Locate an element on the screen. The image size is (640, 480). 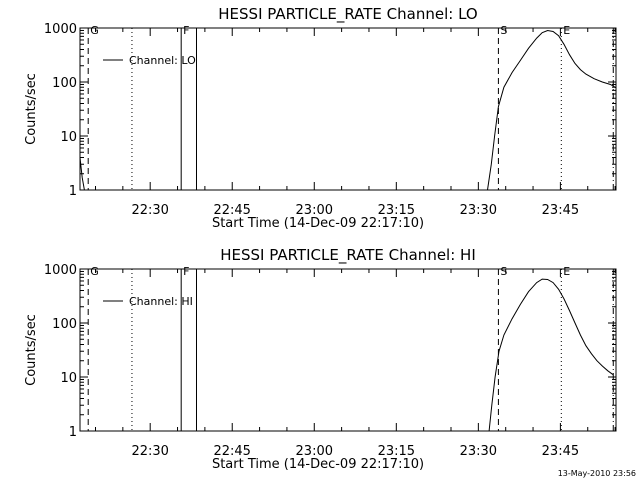
legend-label: Channel: HI is located at coordinates (161, 301).